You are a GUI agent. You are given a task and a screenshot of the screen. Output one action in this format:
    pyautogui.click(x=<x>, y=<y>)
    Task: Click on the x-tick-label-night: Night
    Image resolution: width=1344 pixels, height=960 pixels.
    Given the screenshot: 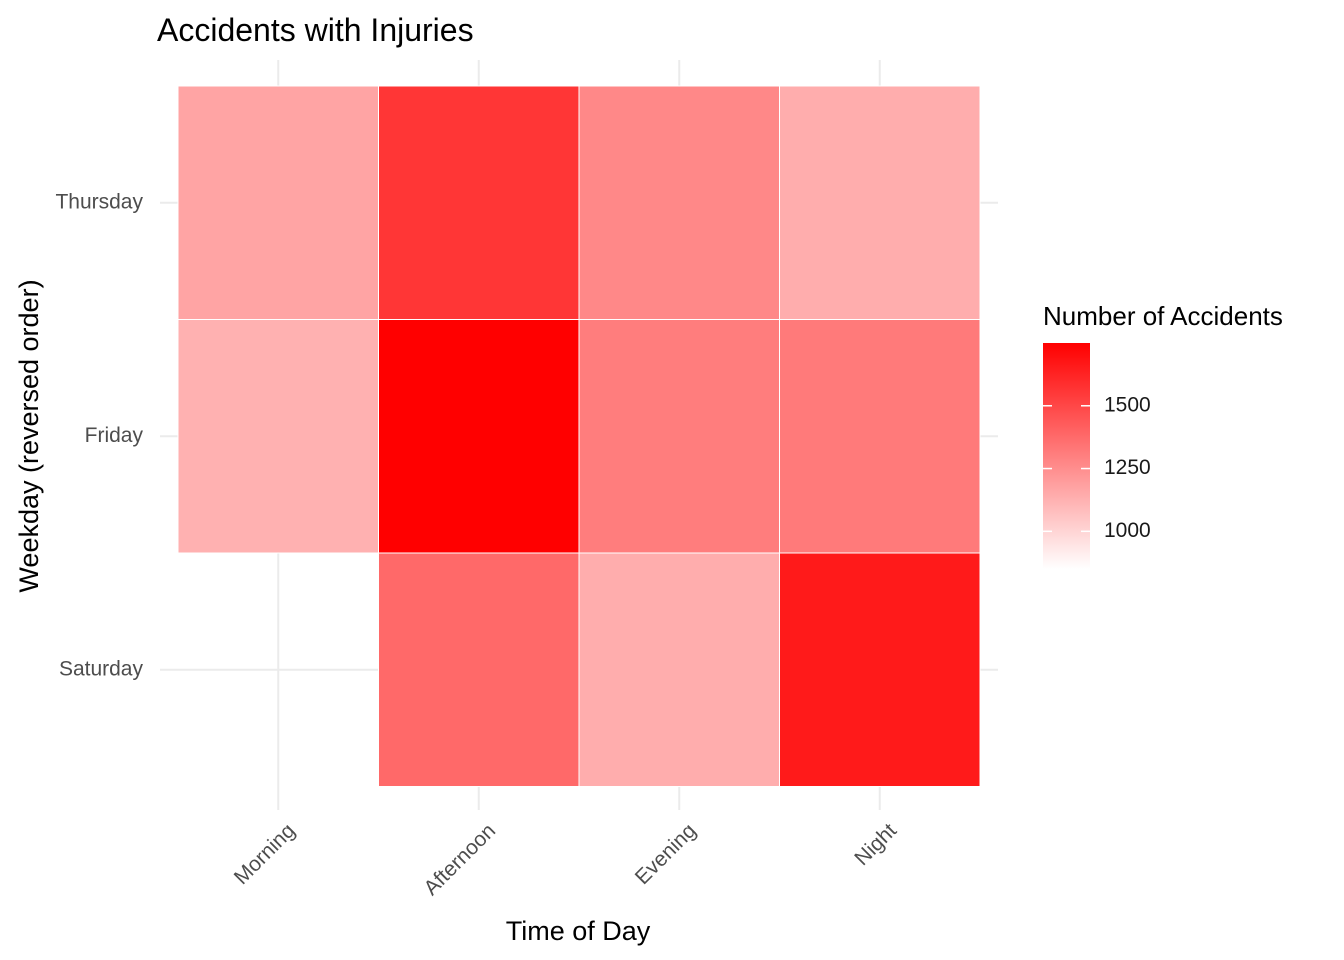 What is the action you would take?
    pyautogui.click(x=875, y=844)
    